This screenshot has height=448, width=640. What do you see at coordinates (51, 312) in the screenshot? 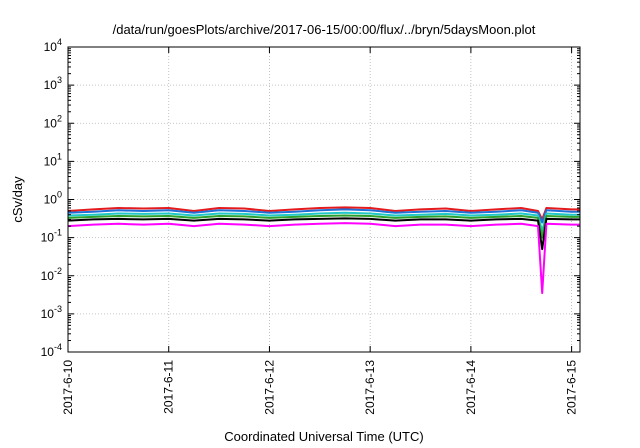
I see `y-tick-label: 10⁻³` at bounding box center [51, 312].